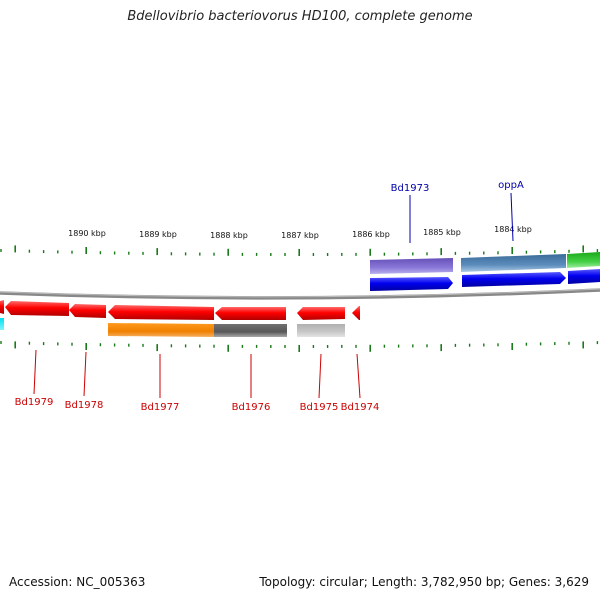  What do you see at coordinates (513, 263) in the screenshot?
I see `category-block-steel` at bounding box center [513, 263].